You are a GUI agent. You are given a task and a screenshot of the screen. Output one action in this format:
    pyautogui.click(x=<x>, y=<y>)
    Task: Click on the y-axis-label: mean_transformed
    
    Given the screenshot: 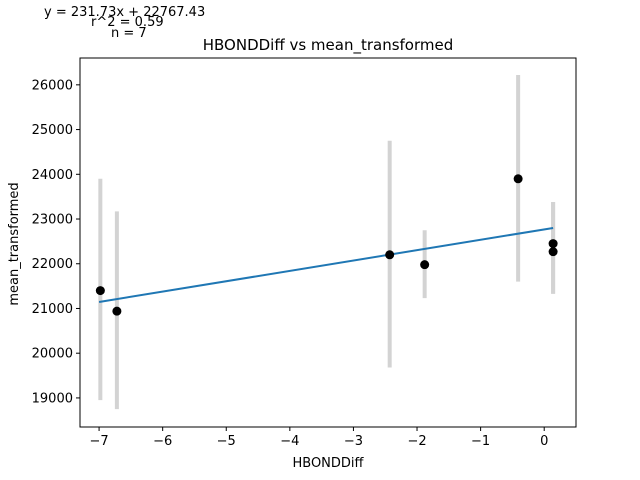 What is the action you would take?
    pyautogui.click(x=14, y=243)
    